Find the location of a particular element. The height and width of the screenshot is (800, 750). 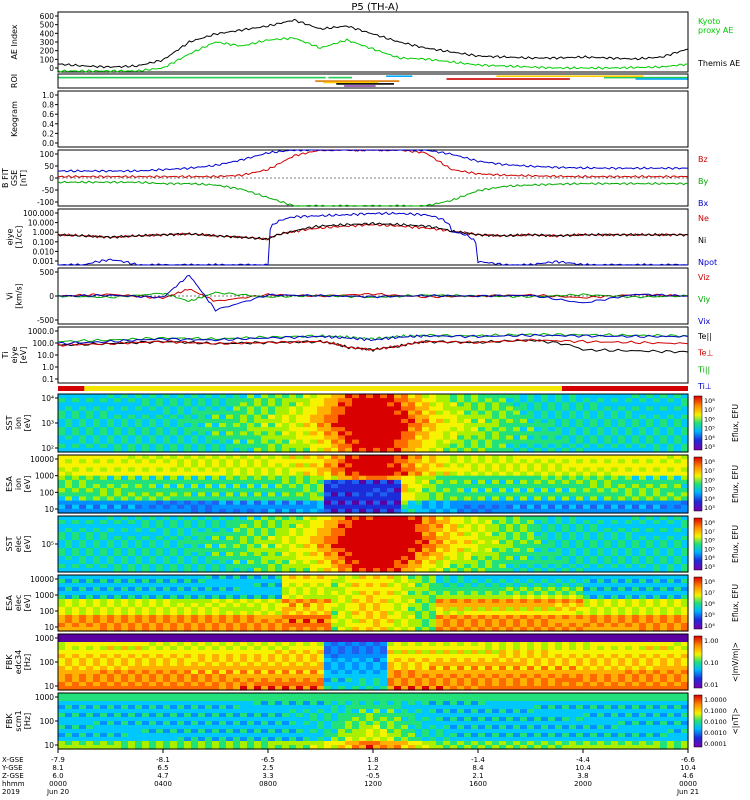

y-label-line: ion is located at coordinates (18, 423).